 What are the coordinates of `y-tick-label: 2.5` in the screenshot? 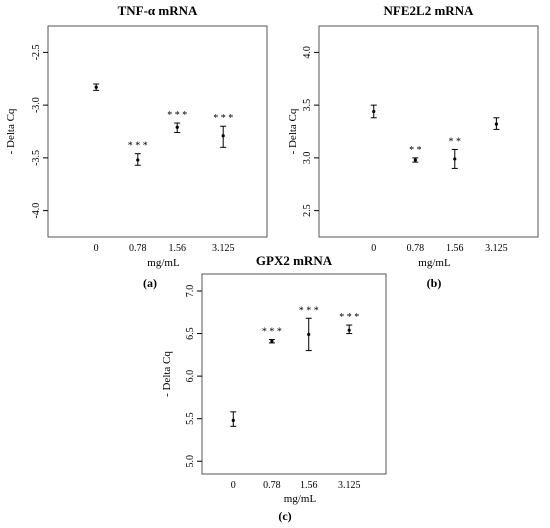 It's located at (307, 210).